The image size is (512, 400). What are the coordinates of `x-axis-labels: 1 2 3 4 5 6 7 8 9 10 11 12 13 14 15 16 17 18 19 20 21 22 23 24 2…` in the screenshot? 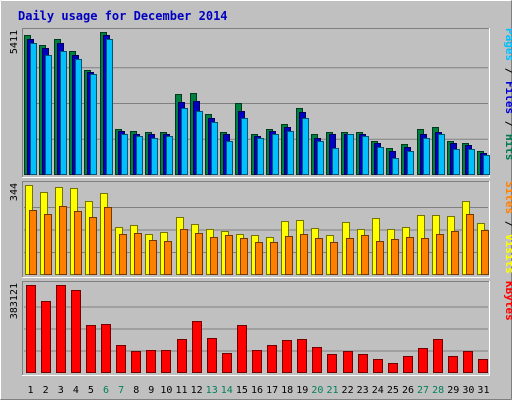 It's located at (259, 390).